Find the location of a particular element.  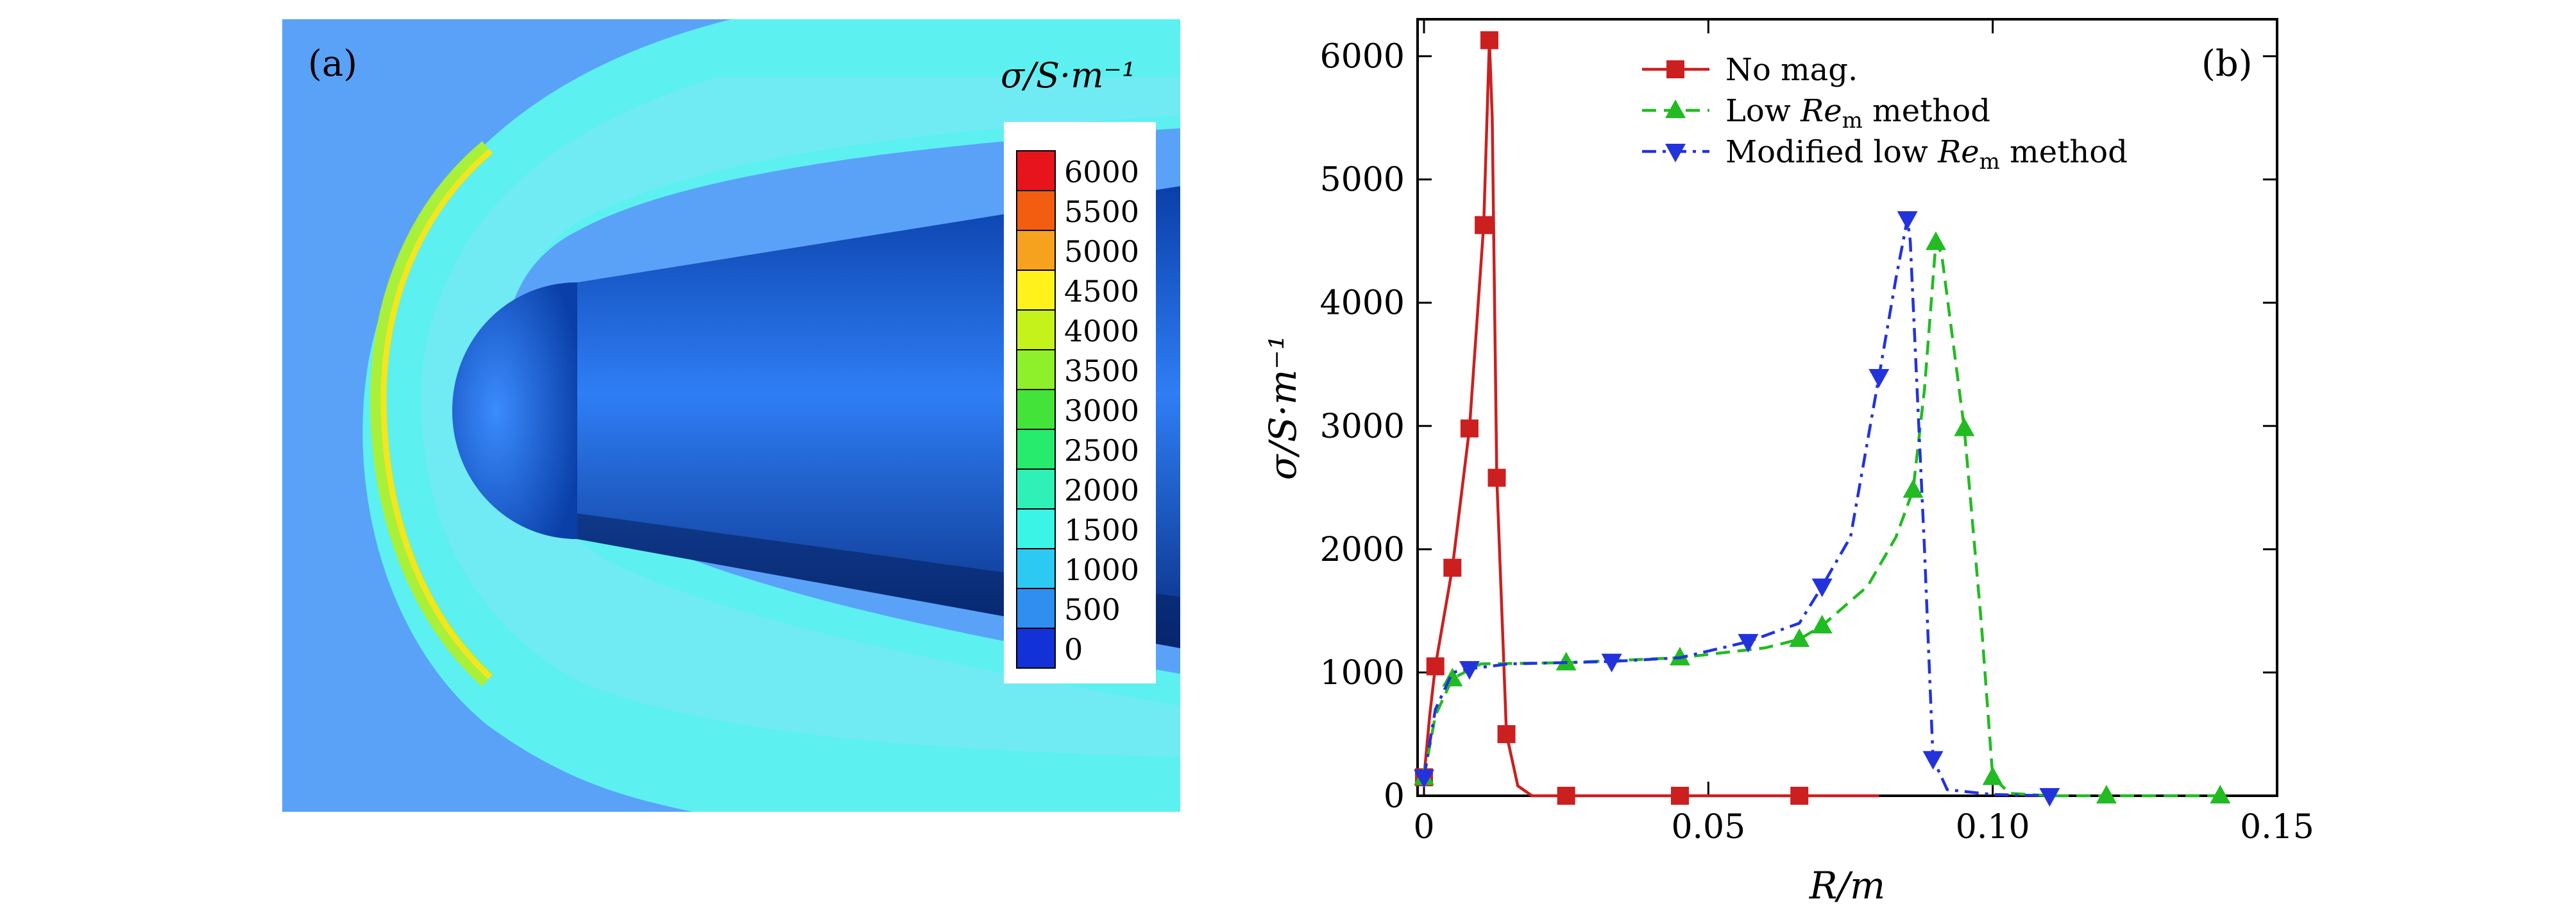

colorbar-title: σ/S·m⁻¹ is located at coordinates (1068, 75).